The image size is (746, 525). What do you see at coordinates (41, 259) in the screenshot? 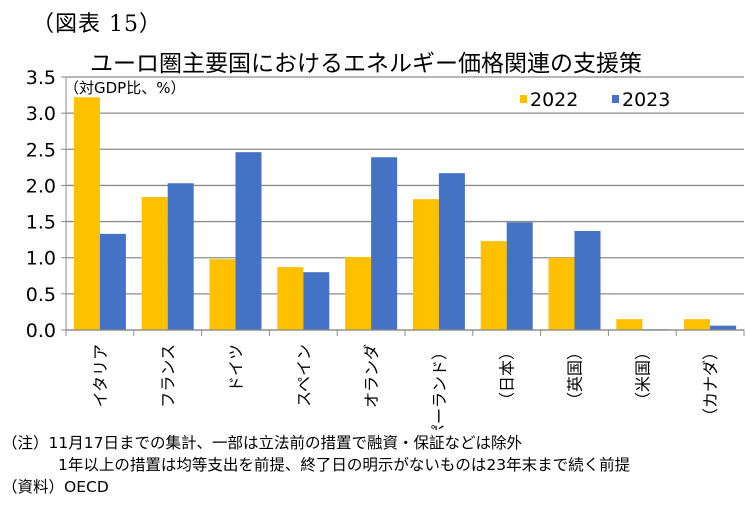
I see `y-tick-label: 1.0` at bounding box center [41, 259].